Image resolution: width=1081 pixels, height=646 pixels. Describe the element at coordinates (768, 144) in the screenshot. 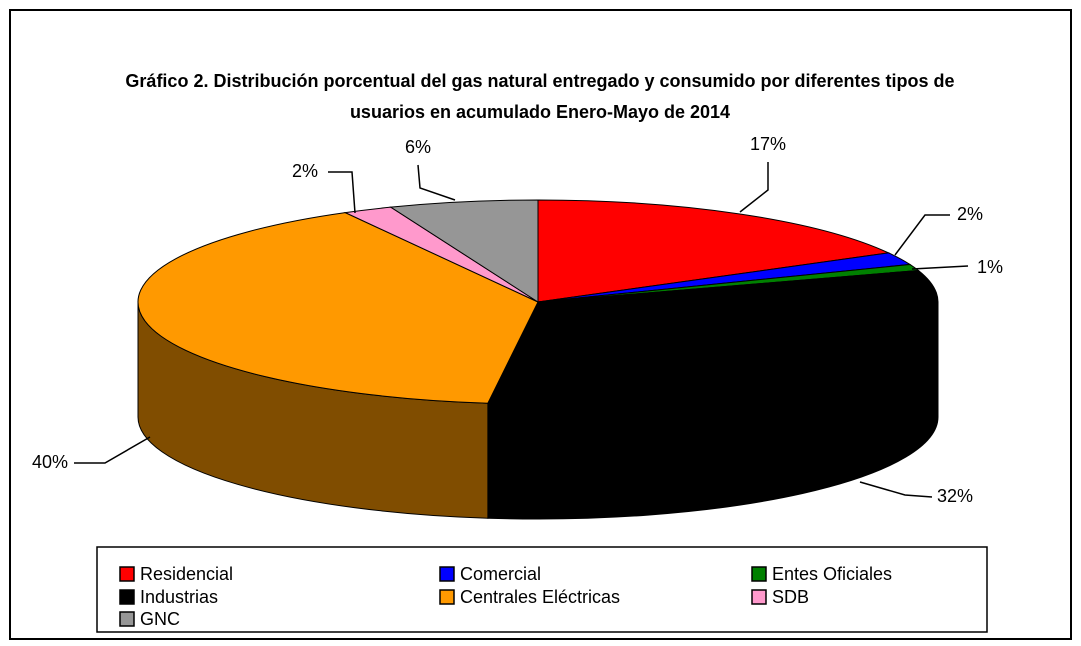

I see `data-label: 17%` at that location.